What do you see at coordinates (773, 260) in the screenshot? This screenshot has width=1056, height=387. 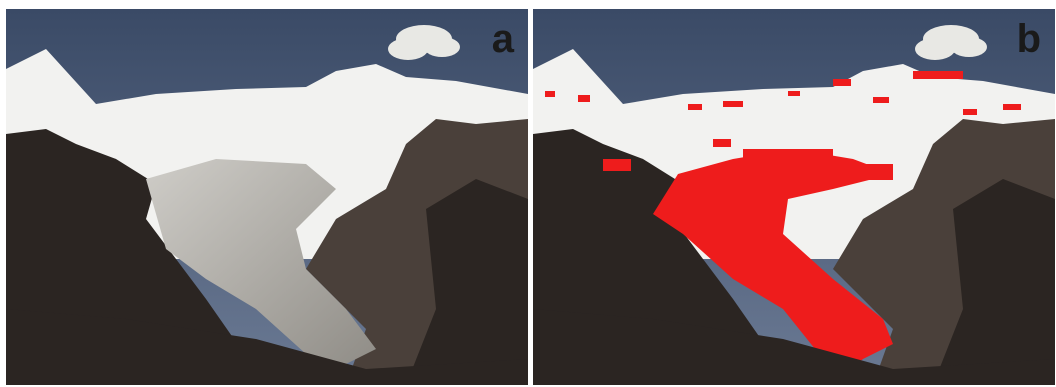 I see `glacier-overlay` at bounding box center [773, 260].